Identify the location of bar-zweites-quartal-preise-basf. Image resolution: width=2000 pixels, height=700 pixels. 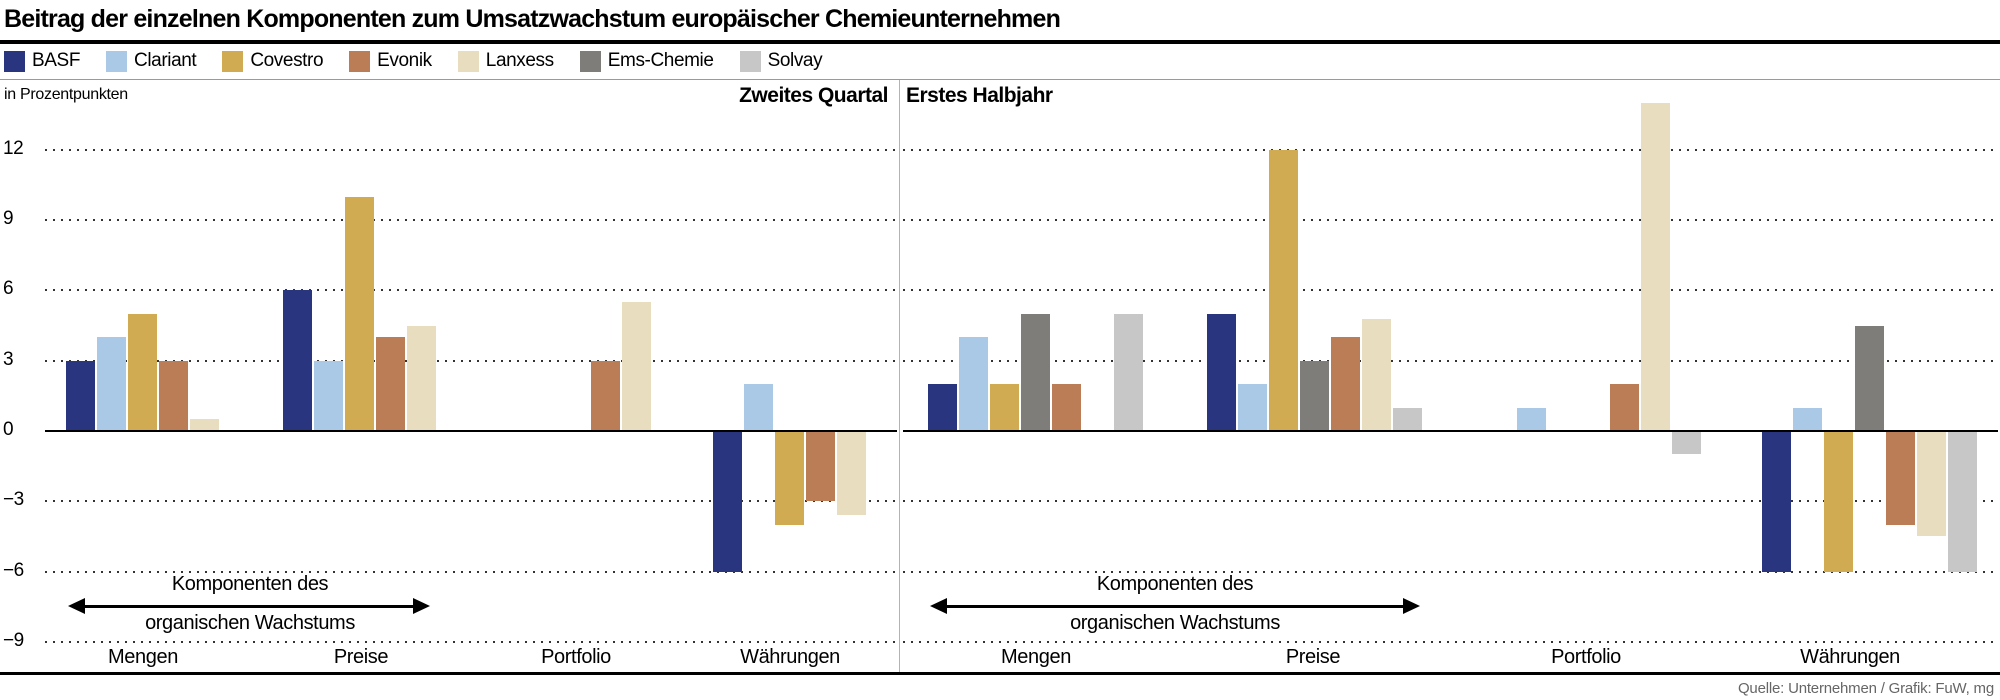
(297, 360).